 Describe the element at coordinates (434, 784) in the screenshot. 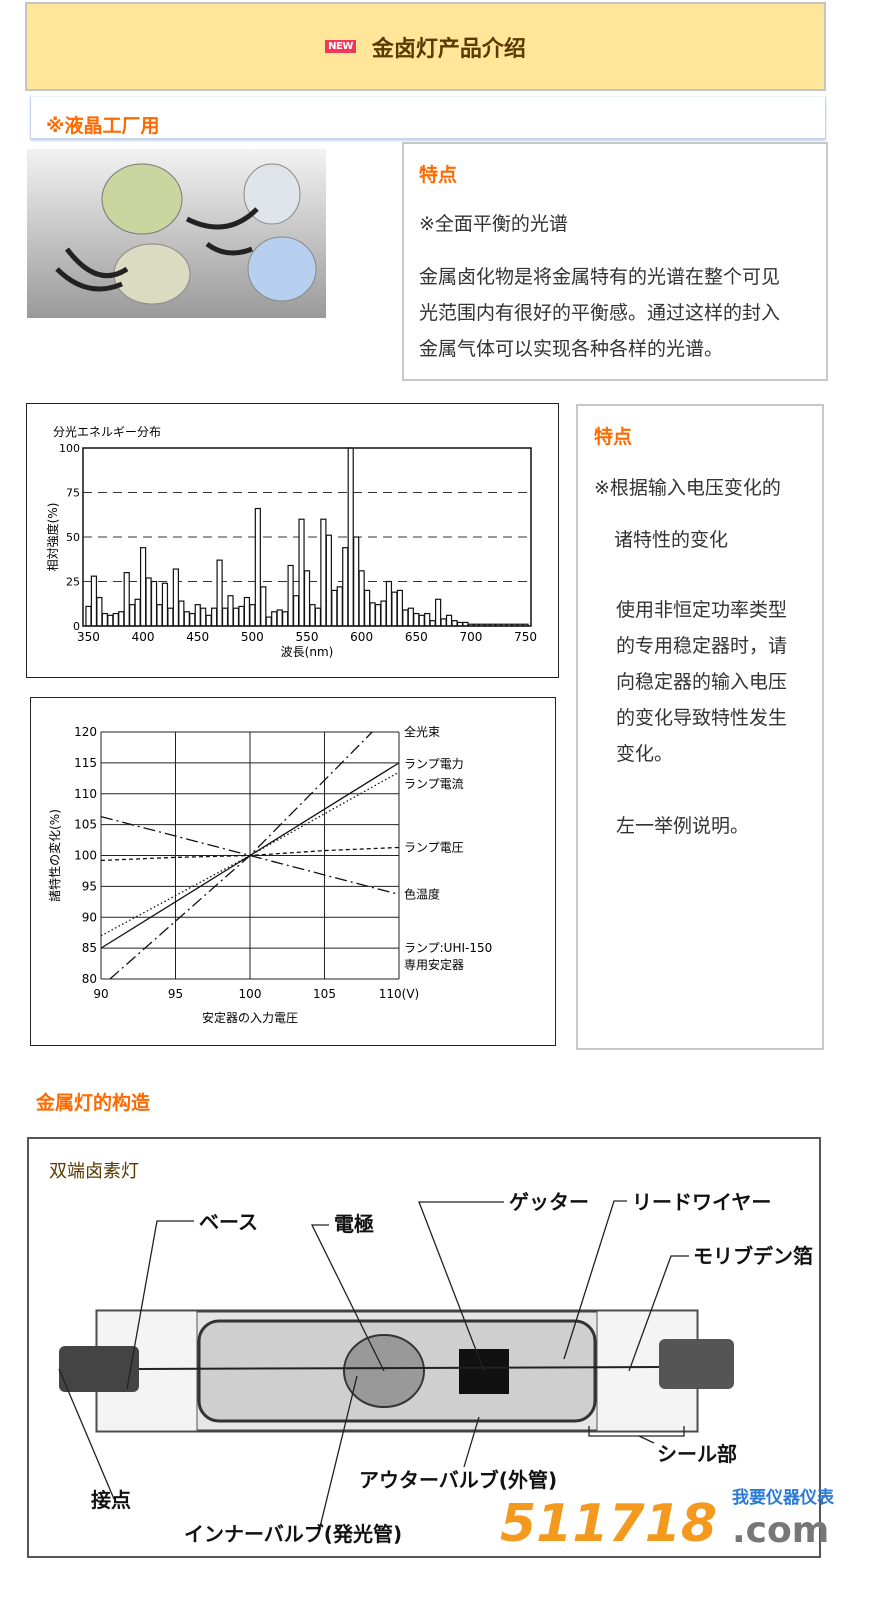

I see `series-label: ランプ電流` at that location.